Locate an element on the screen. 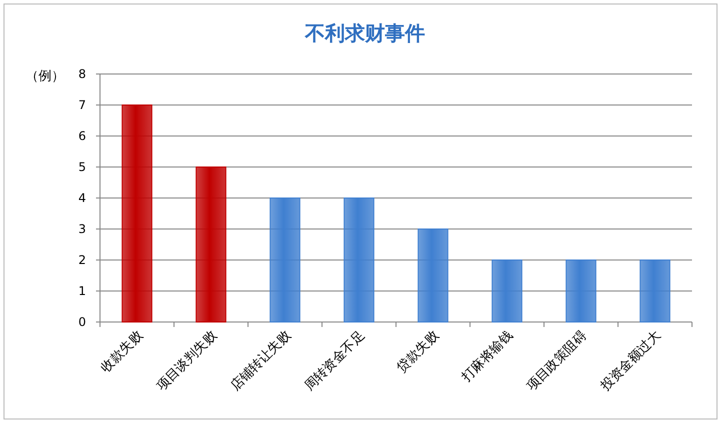 This screenshot has width=727, height=429. x-tick-label: 店铺转让失败 is located at coordinates (260, 361).